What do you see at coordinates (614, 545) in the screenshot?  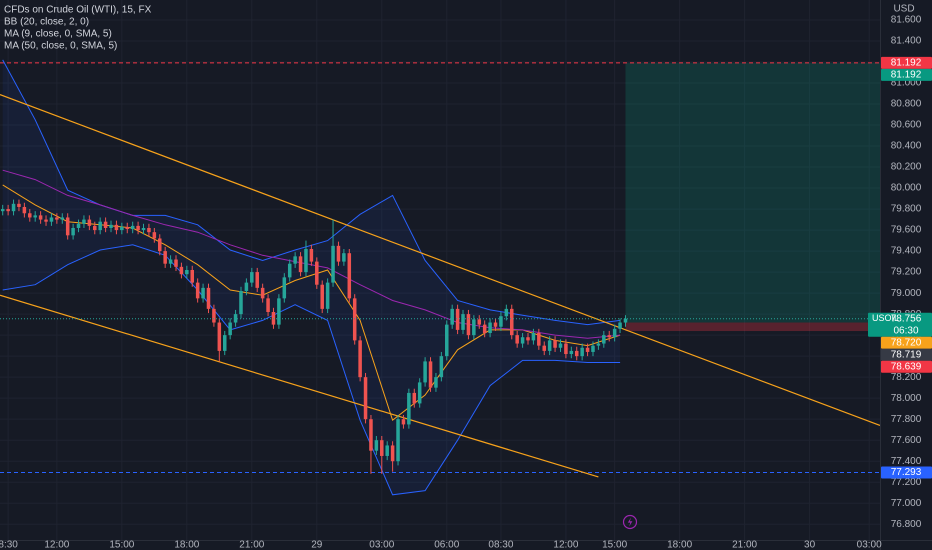 I see `x-tick-label: 15:00` at bounding box center [614, 545].